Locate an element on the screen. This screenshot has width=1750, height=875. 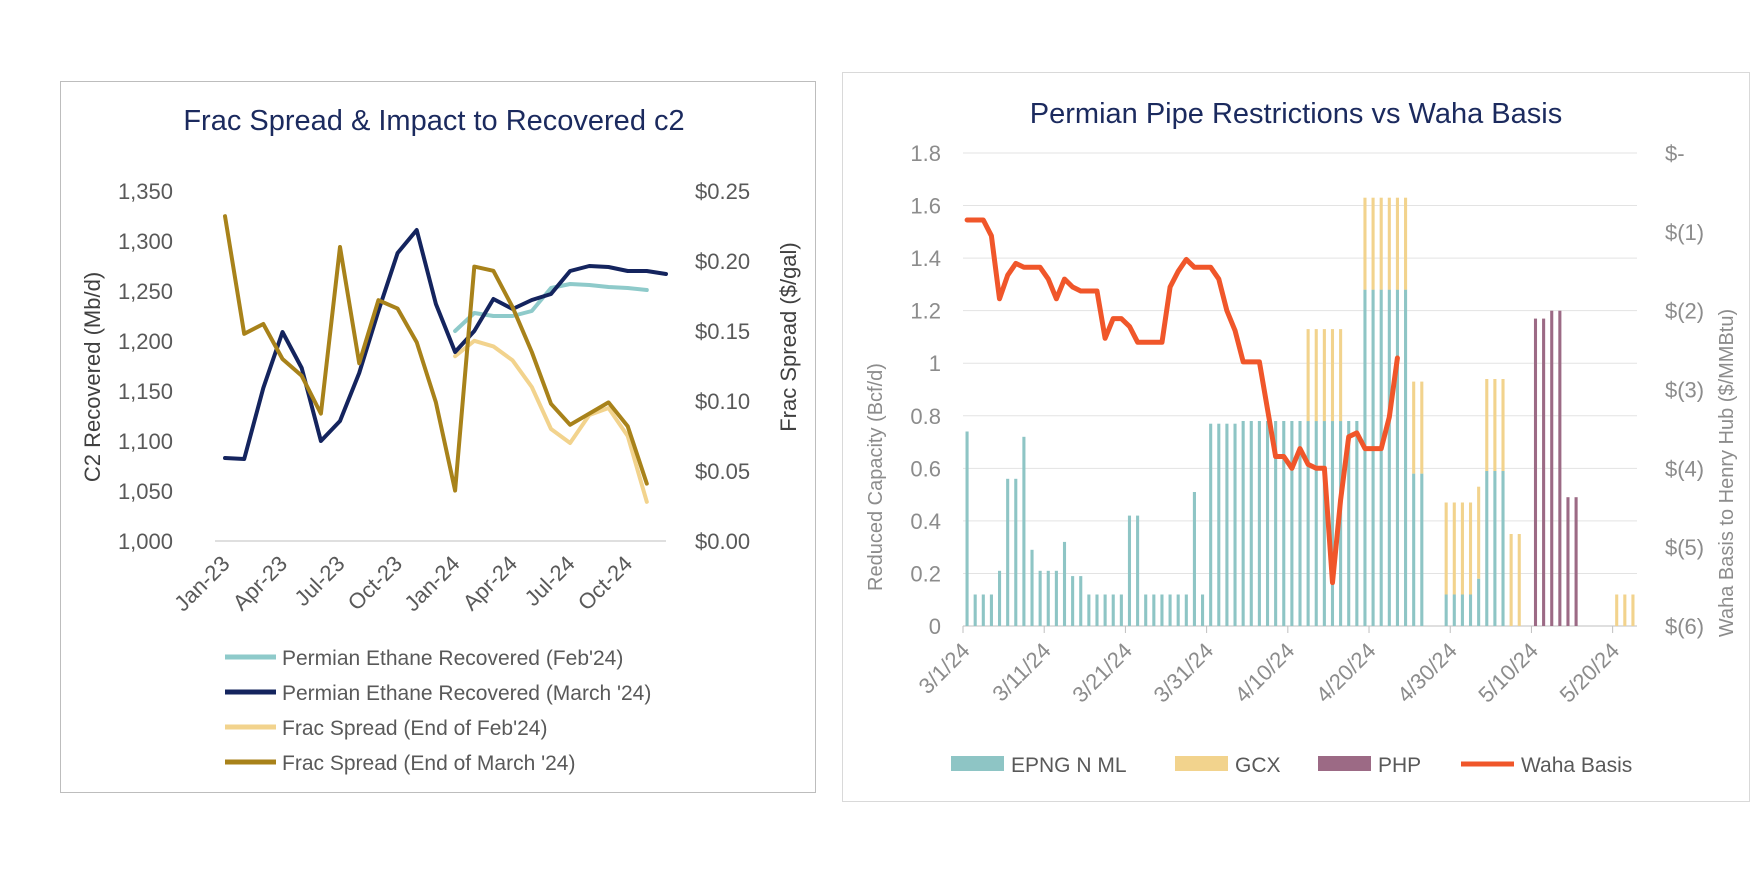
y-tick-label: 0.6 is located at coordinates (925, 468).